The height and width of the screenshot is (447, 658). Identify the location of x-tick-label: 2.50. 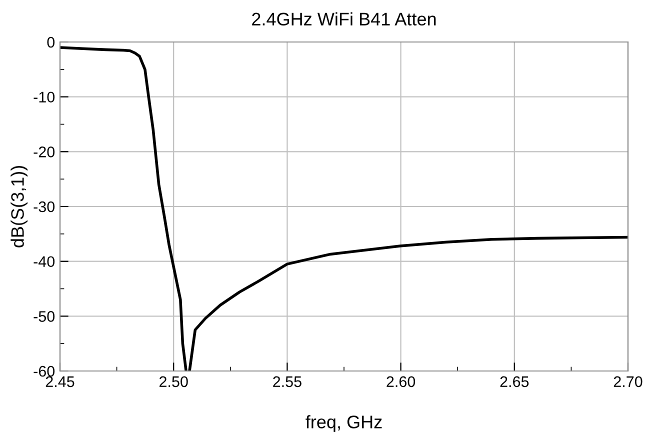
(174, 382).